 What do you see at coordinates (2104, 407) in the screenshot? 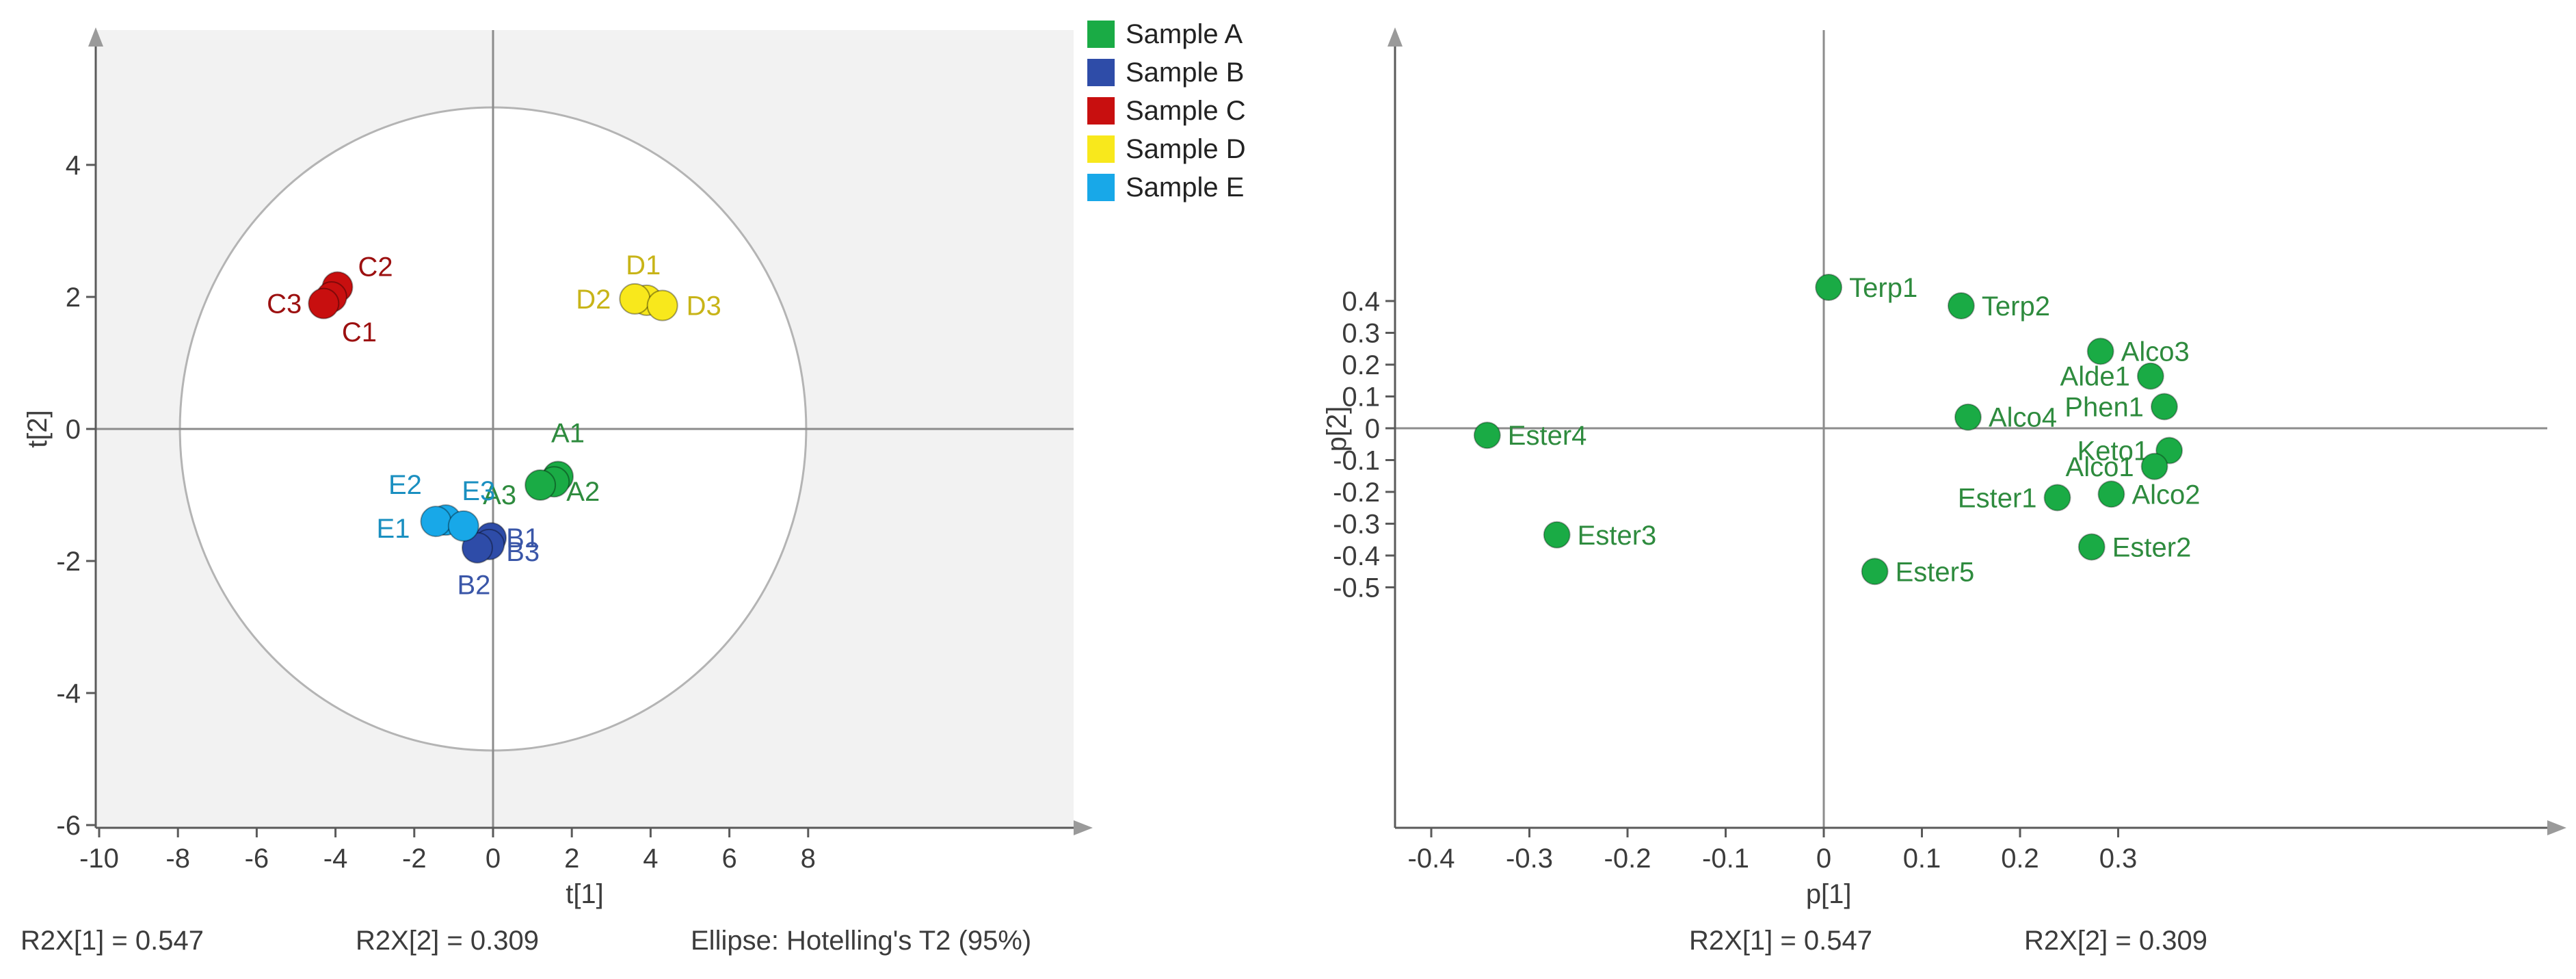
I see `loading-point-label: Phen1` at bounding box center [2104, 407].